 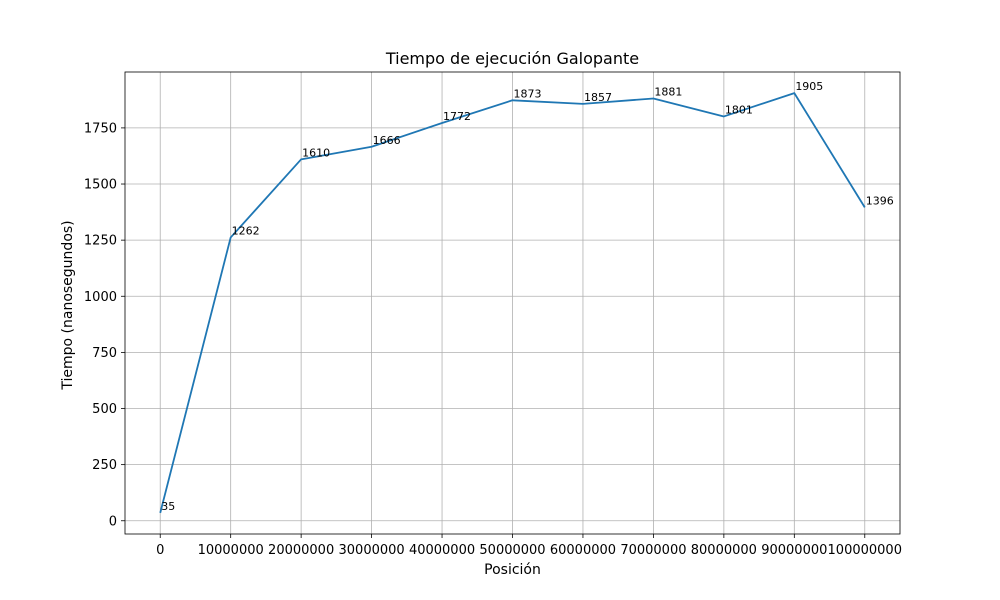 I want to click on chart-title: Tiempo de ejecución Galopante, so click(x=512, y=58).